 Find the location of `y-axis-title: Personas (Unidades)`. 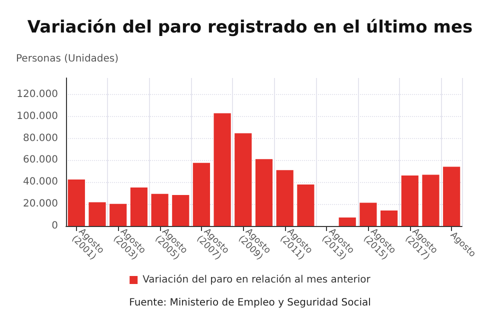

y-axis-title: Personas (Unidades) is located at coordinates (67, 59).